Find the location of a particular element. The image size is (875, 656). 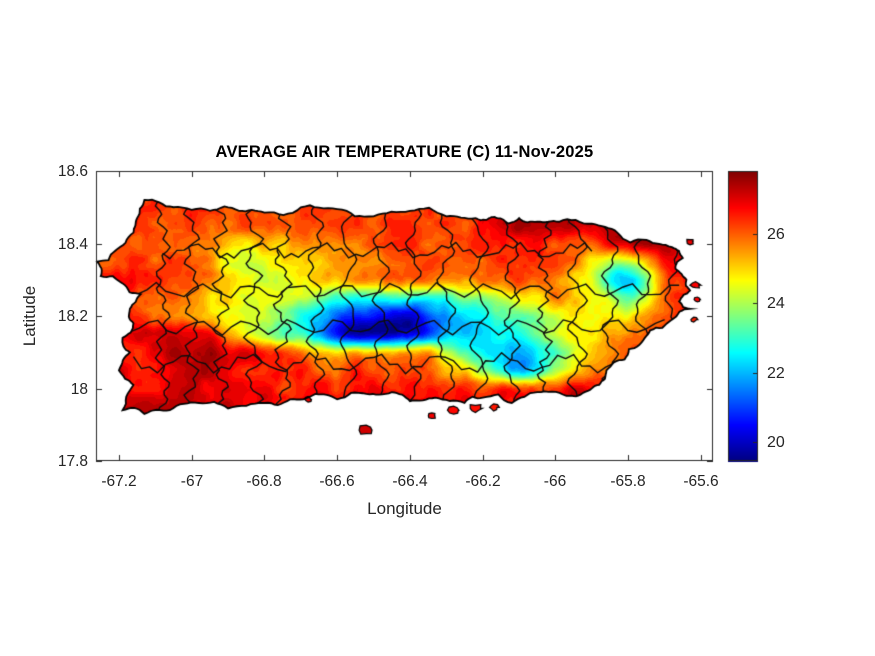

y-tick-label: 18.6 is located at coordinates (72, 171).